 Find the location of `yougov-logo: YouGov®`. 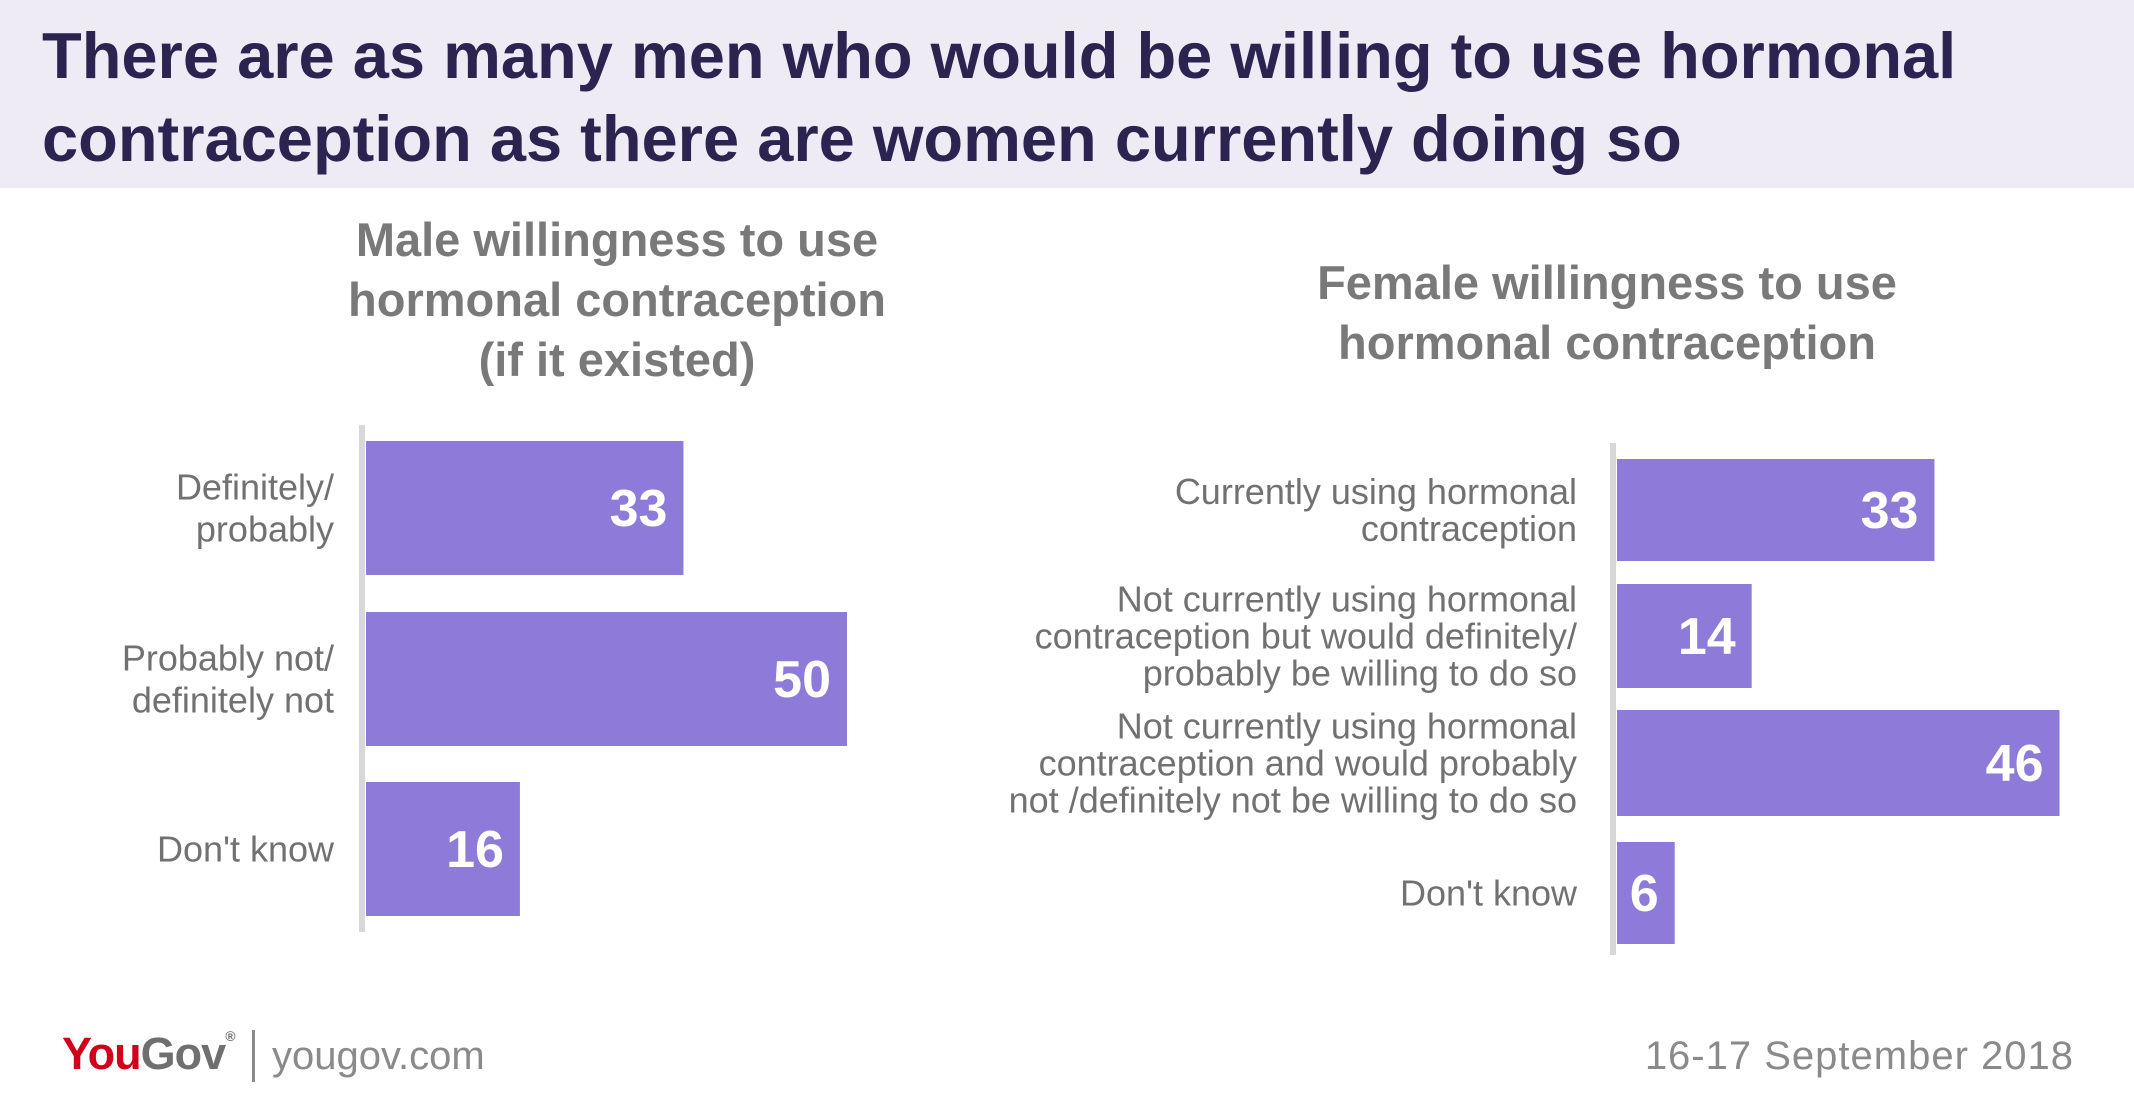

yougov-logo: YouGov® is located at coordinates (149, 1054).